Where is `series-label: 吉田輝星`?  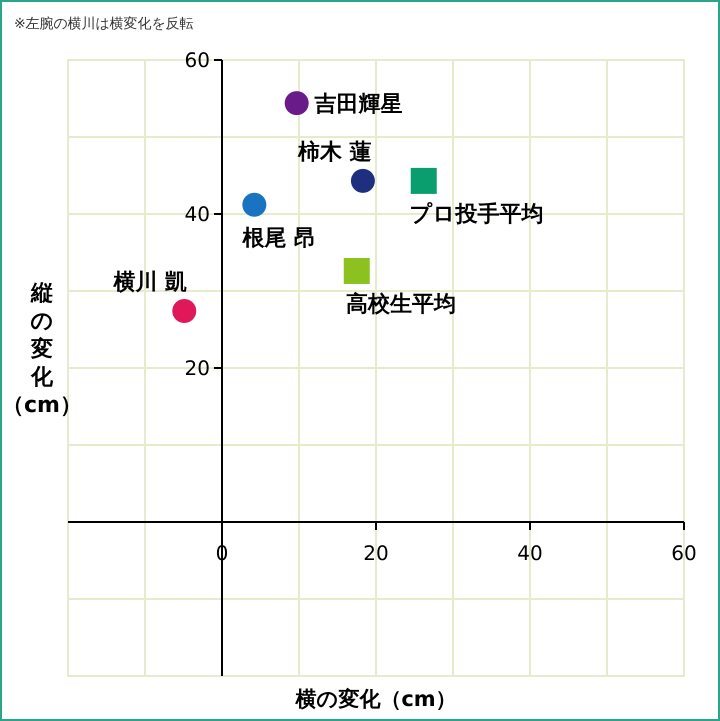
series-label: 吉田輝星 is located at coordinates (358, 105).